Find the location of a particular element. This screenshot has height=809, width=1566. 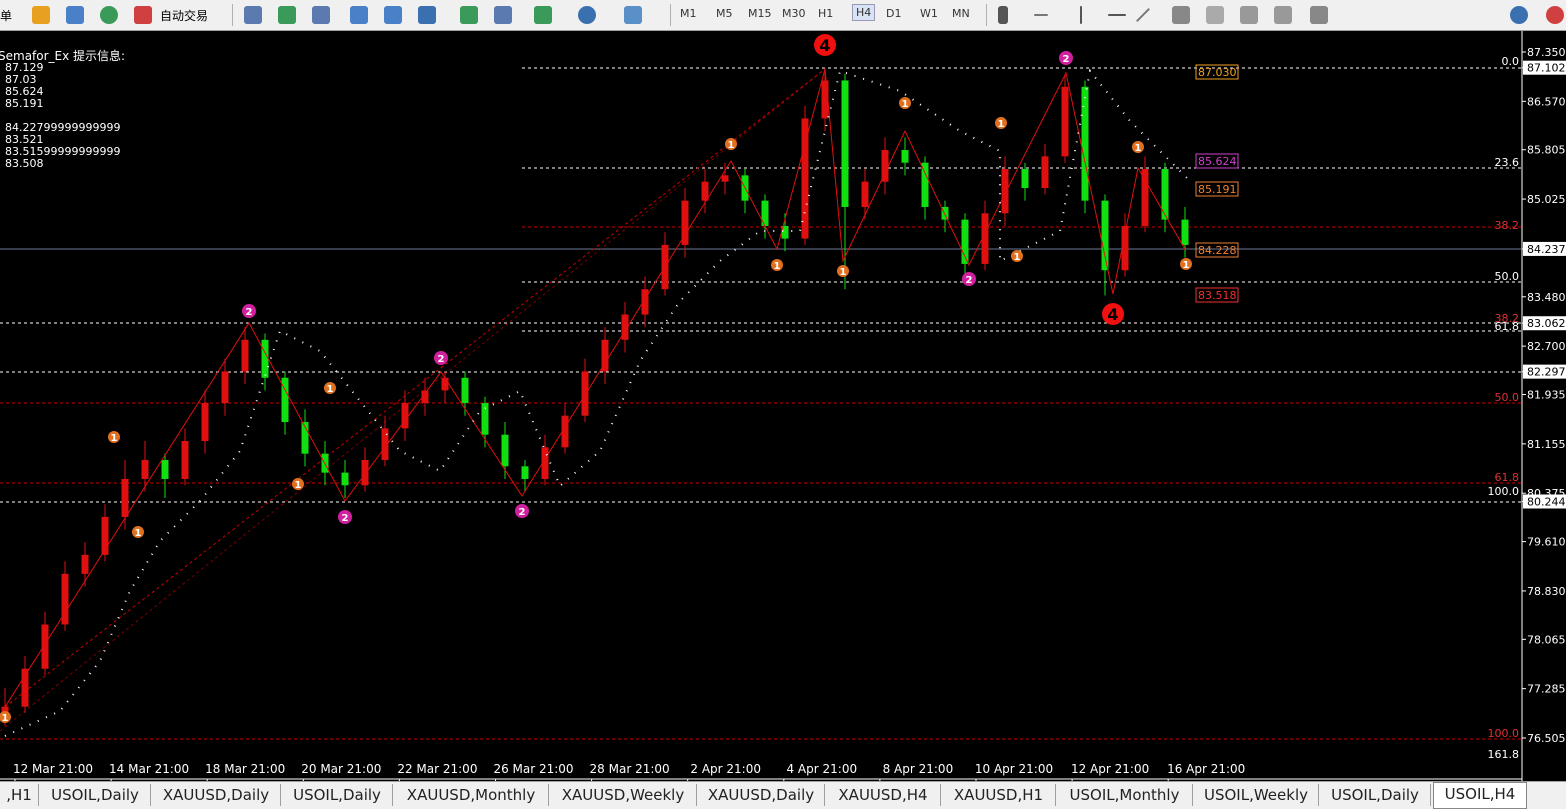

fib-label: 61.8 is located at coordinates (1507, 477).